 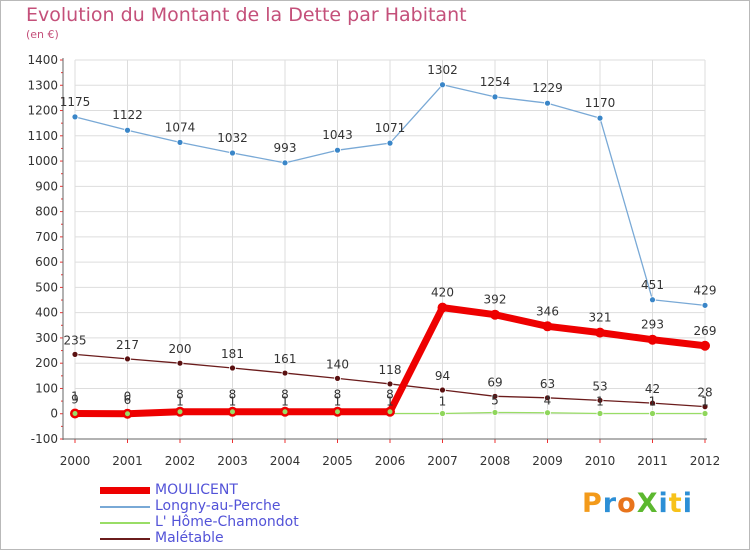 I want to click on data-label-mal-table: 235, so click(x=75, y=340).